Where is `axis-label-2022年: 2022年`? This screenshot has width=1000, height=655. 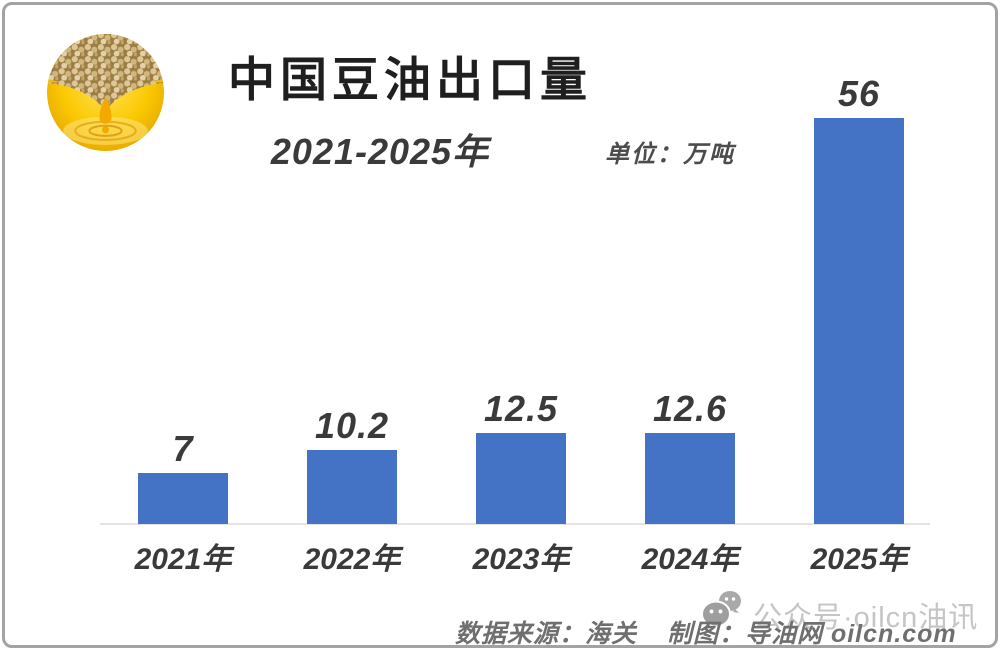
axis-label-2022年: 2022年 is located at coordinates (352, 559).